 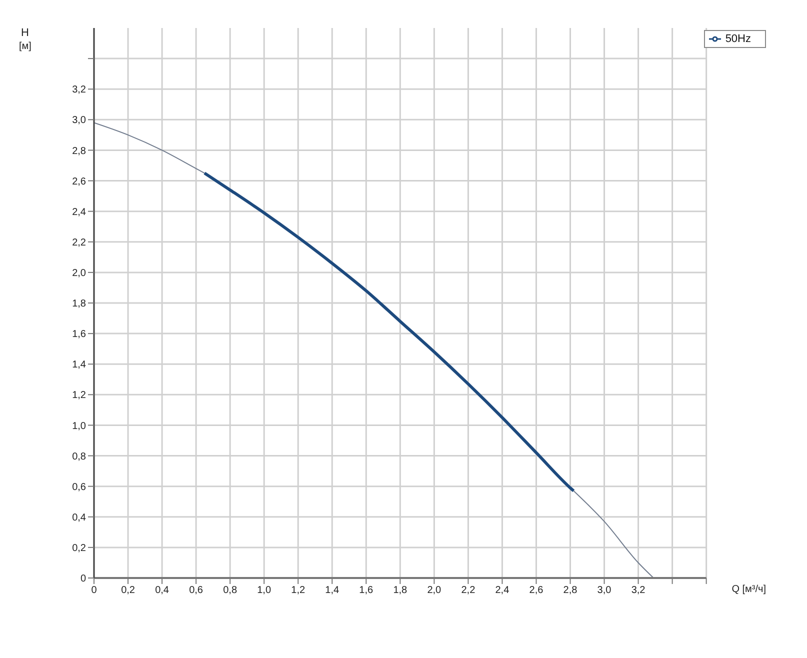 What do you see at coordinates (25, 39) in the screenshot?
I see `y-axis-title: H [м]` at bounding box center [25, 39].